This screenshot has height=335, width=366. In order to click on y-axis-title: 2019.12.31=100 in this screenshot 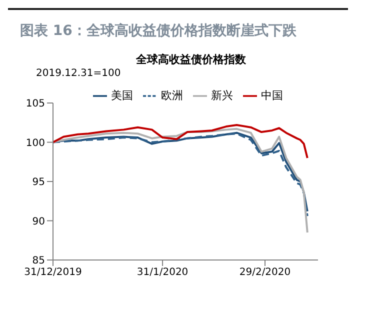, I will do `click(78, 73)`.